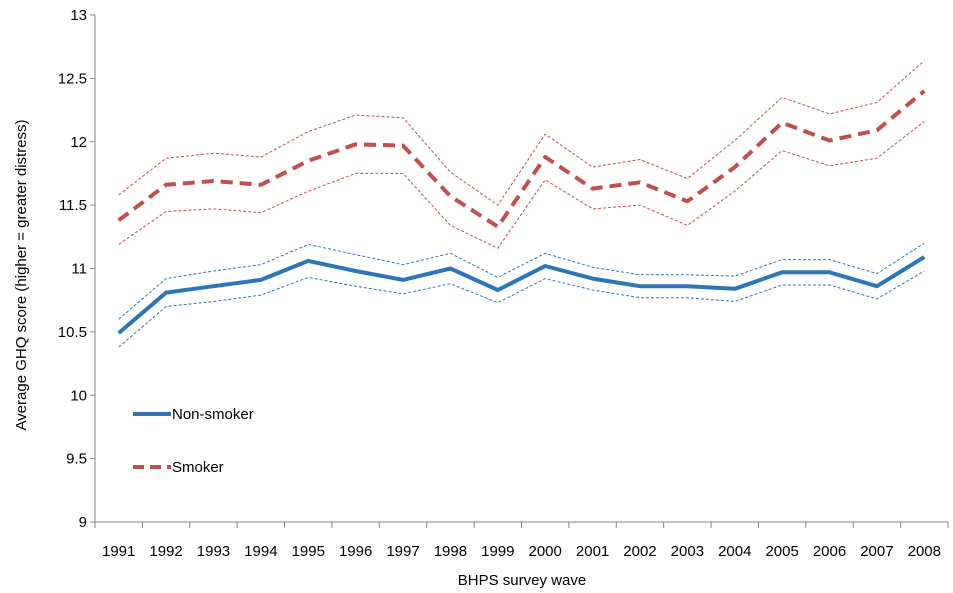 This screenshot has height=593, width=953. I want to click on x-tick-label: 2004, so click(734, 551).